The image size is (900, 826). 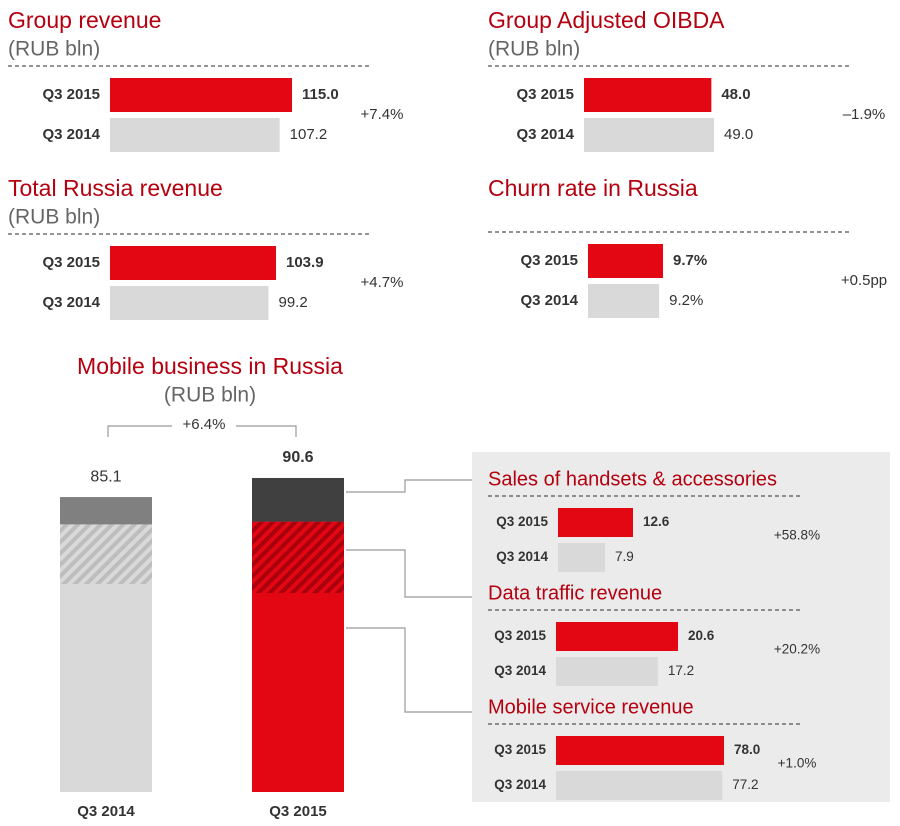 What do you see at coordinates (309, 134) in the screenshot?
I see `value-label: 107.2` at bounding box center [309, 134].